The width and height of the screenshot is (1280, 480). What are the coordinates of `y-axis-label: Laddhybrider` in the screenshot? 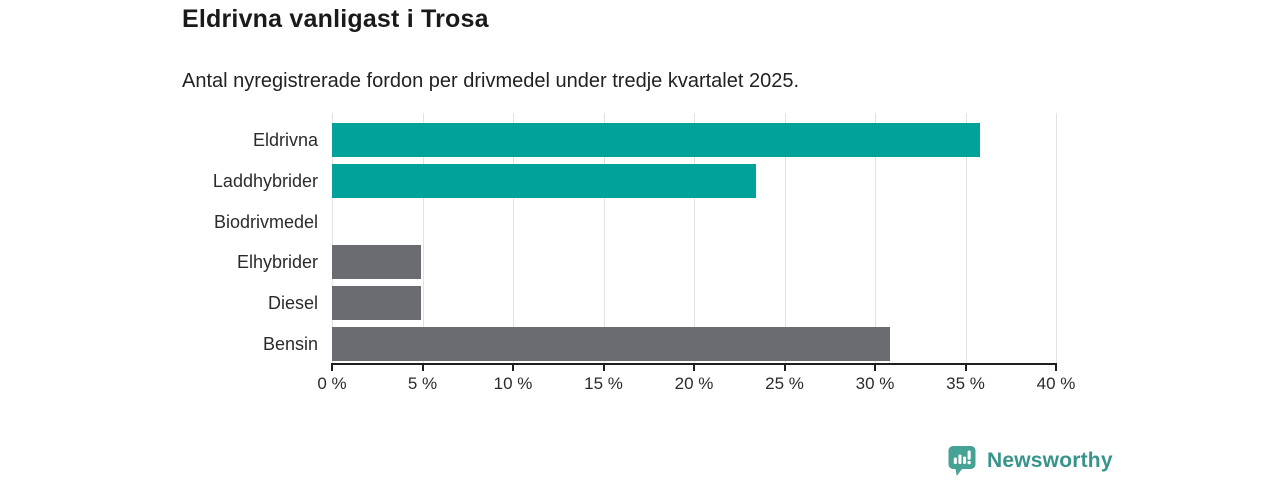 It's located at (265, 181).